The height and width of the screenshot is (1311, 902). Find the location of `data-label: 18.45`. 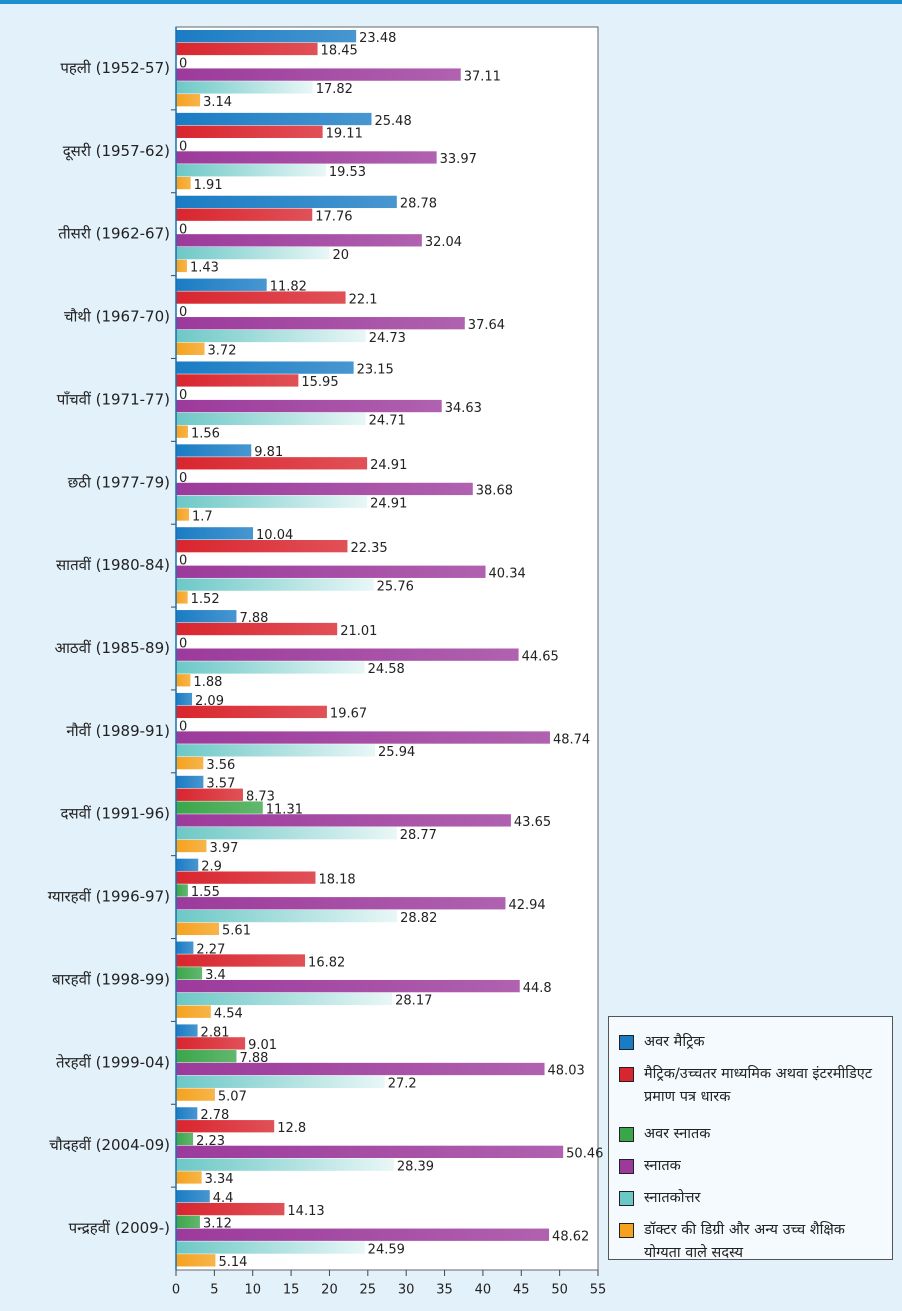

data-label: 18.45 is located at coordinates (339, 51).